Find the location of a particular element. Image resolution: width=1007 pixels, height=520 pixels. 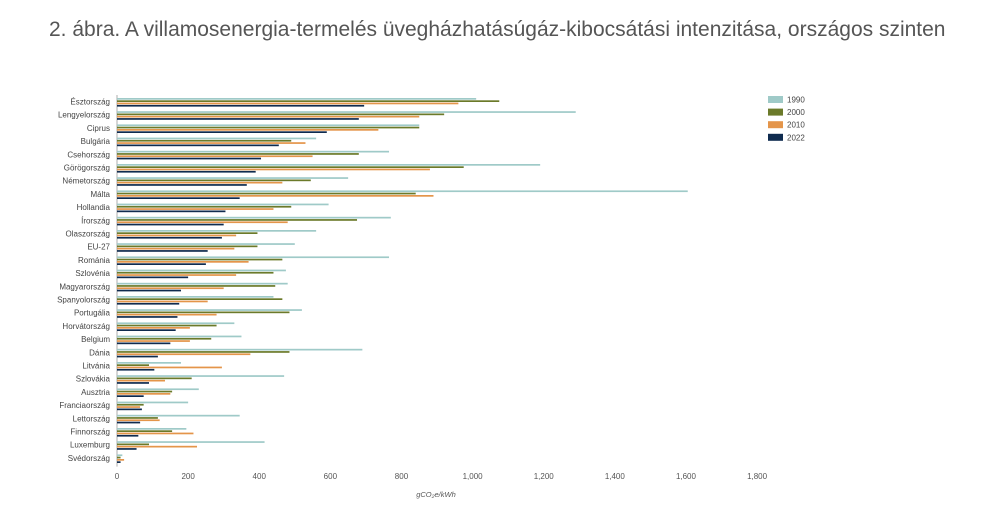

category-label: Észtország is located at coordinates (90, 102).